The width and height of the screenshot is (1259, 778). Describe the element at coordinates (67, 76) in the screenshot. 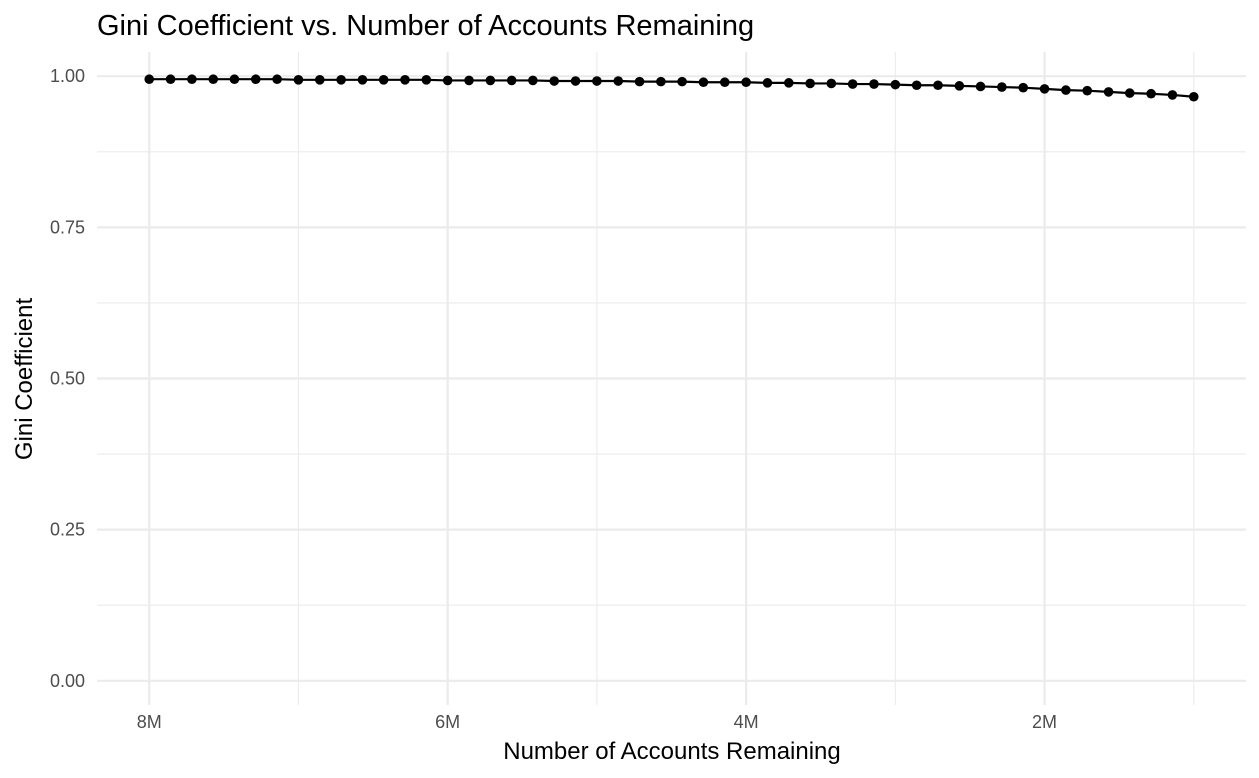

I see `y-tick-label: 1.00` at that location.